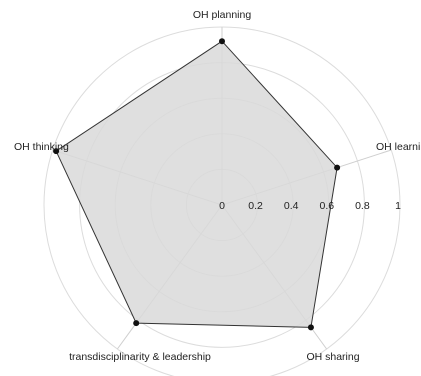 The width and height of the screenshot is (421, 376). Describe the element at coordinates (140, 357) in the screenshot. I see `axis-label: transdisciplinarity & leadership` at that location.